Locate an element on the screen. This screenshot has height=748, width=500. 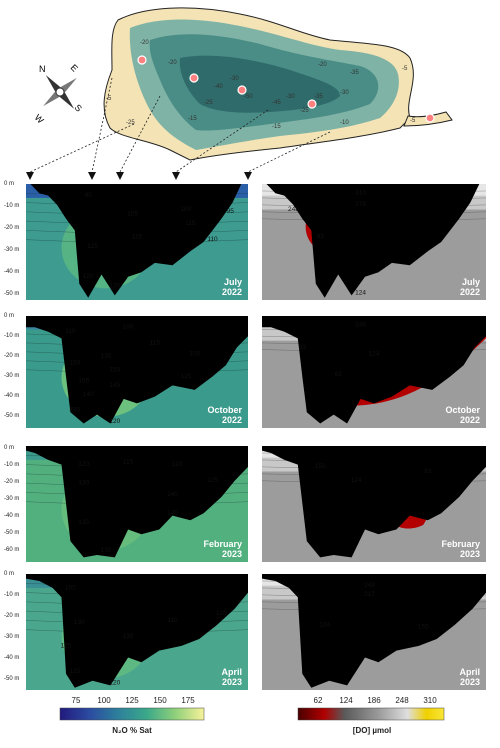
contour-label: 100 is located at coordinates (185, 209).